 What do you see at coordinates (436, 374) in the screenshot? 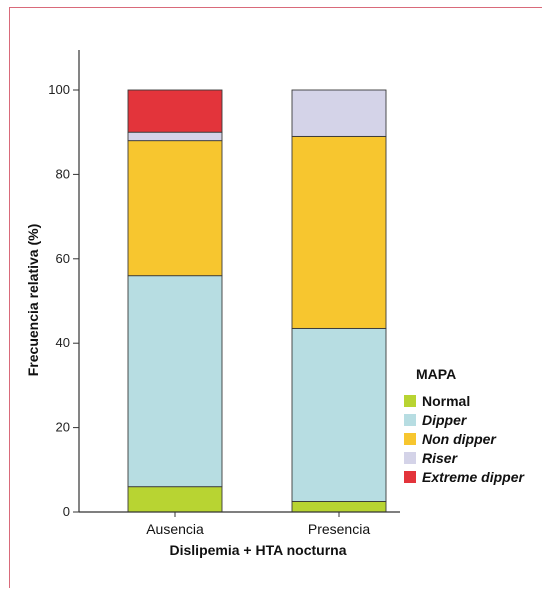
I see `legend-title: MAPA` at bounding box center [436, 374].